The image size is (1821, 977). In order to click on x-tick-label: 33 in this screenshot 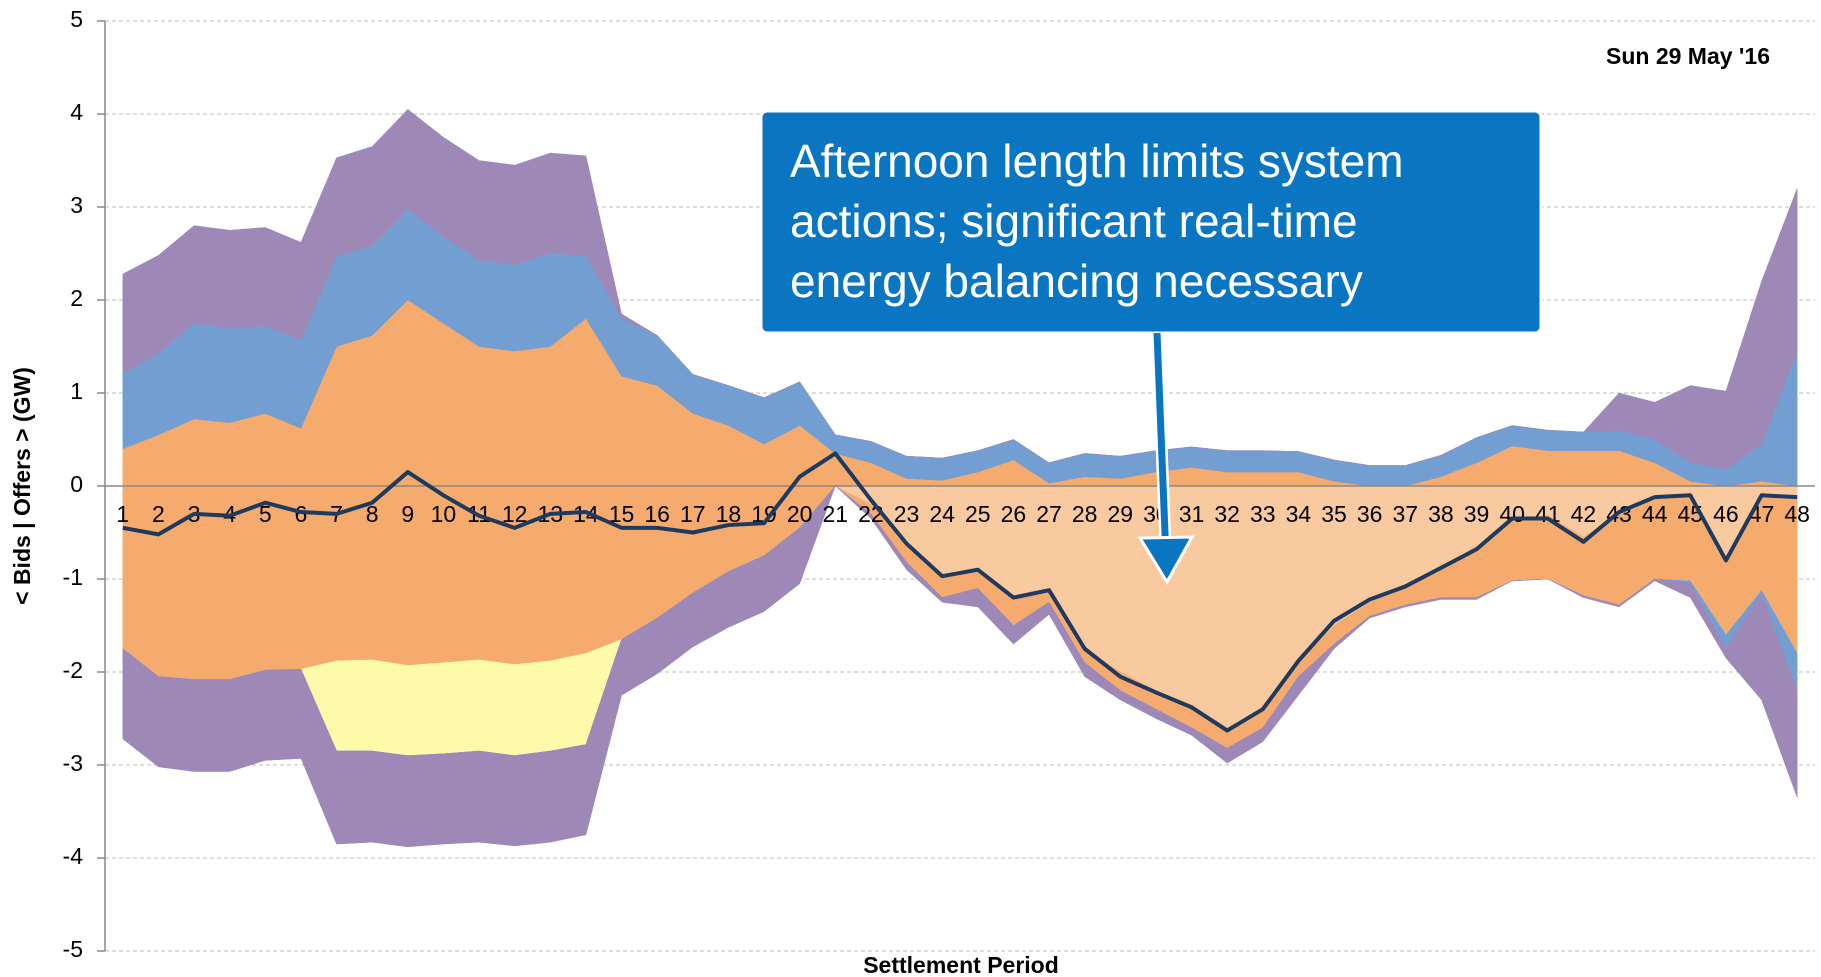, I will do `click(1263, 514)`.